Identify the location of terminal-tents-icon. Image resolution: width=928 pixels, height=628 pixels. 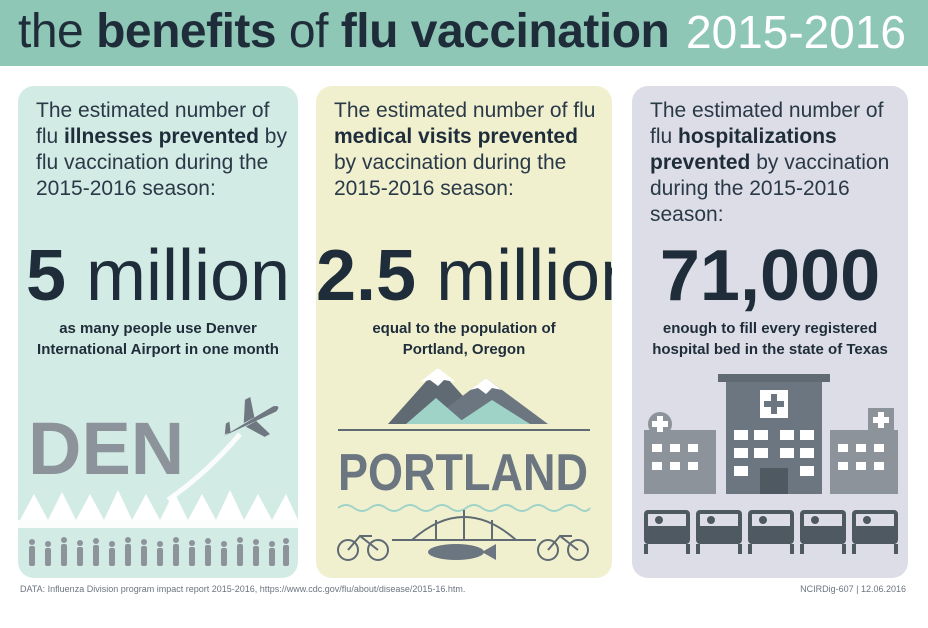
(159, 505).